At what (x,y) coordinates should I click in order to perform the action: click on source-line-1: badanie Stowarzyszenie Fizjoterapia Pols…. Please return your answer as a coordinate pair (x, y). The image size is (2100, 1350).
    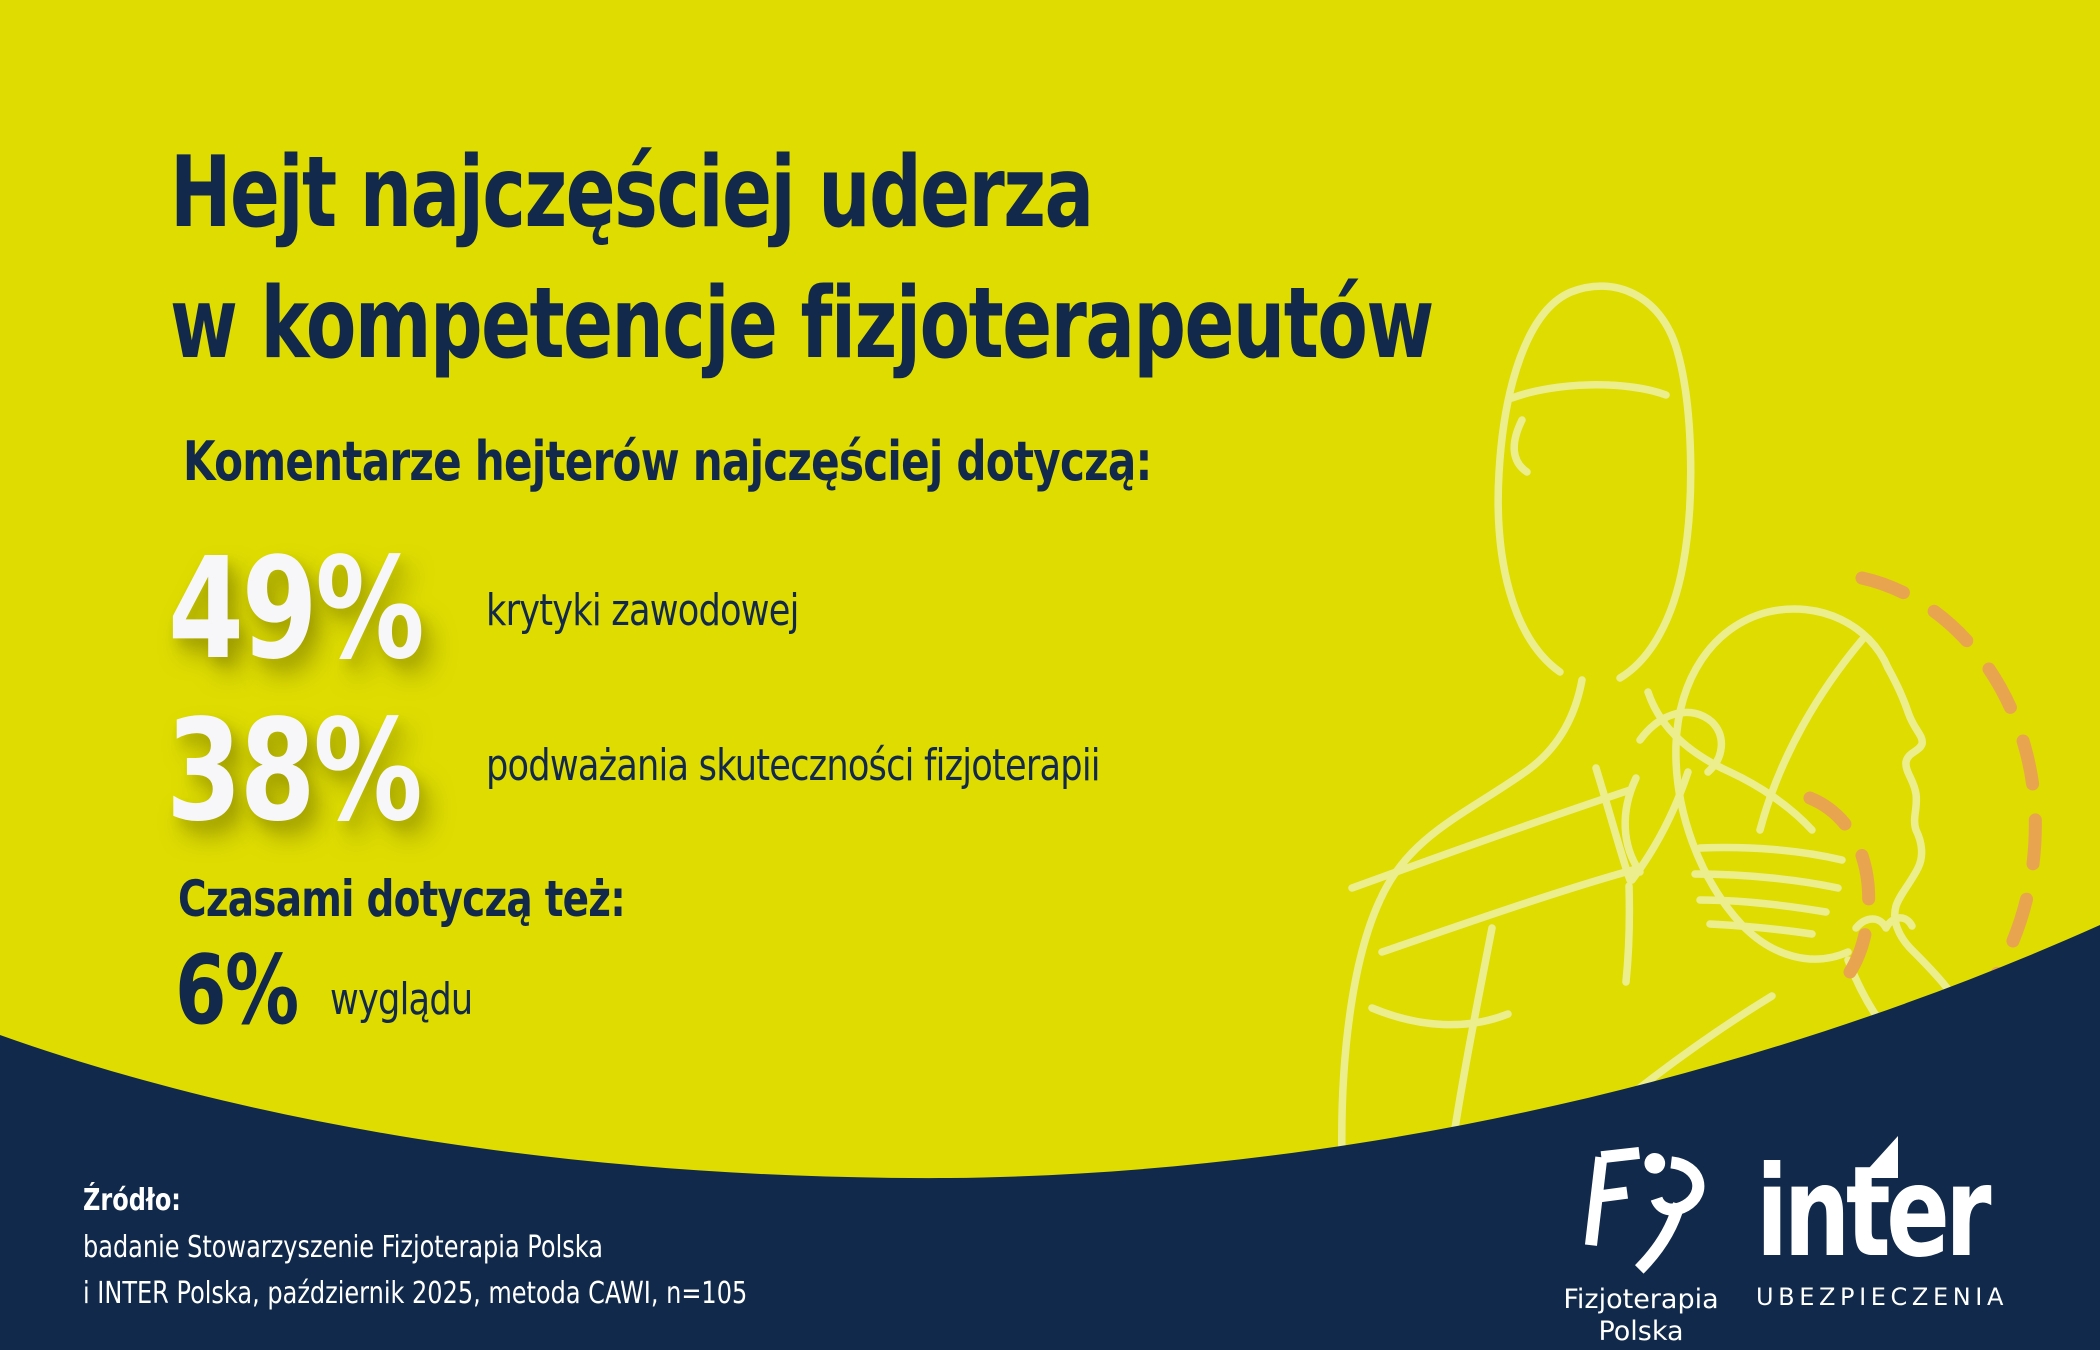
    Looking at the image, I should click on (343, 1247).